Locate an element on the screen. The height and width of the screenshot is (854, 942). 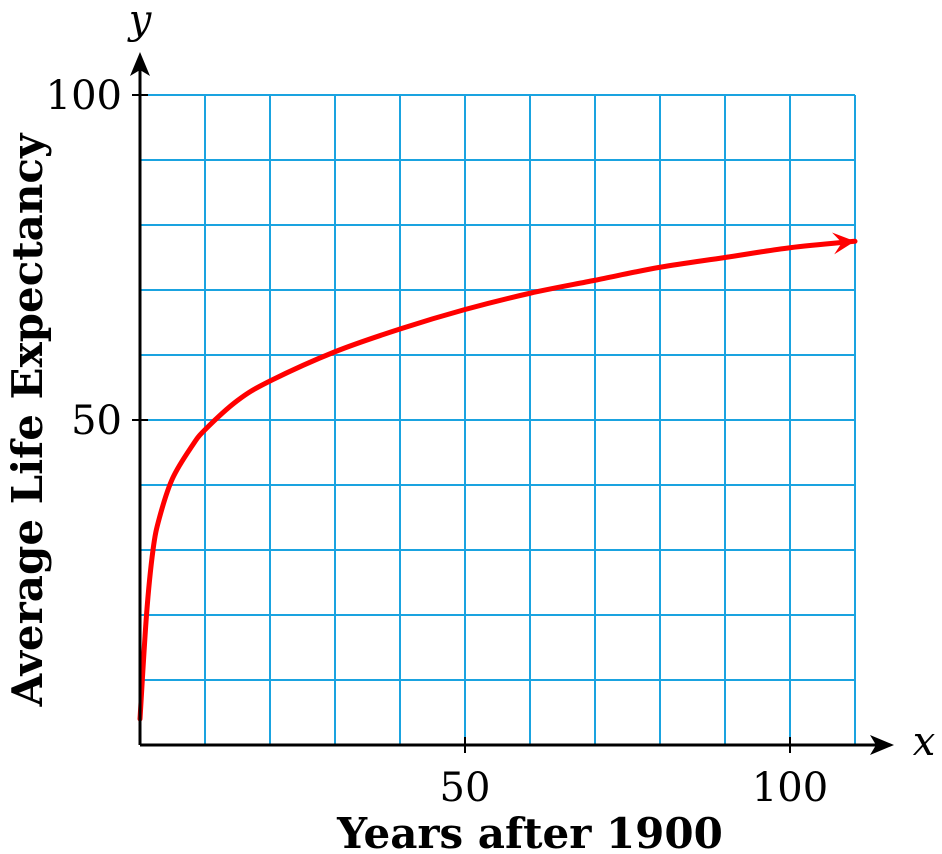
y-tick-label: 50 is located at coordinates (96, 421).